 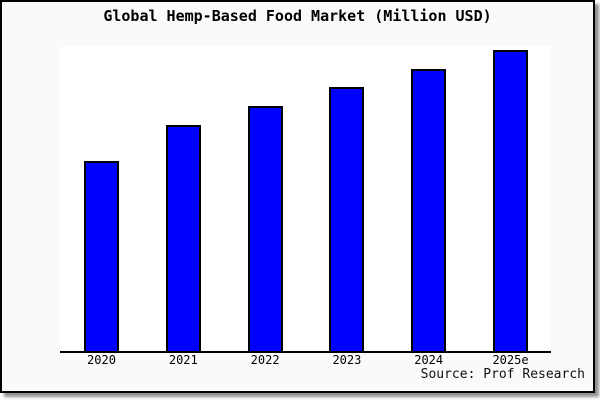 I want to click on bar-2025e, so click(x=510, y=200).